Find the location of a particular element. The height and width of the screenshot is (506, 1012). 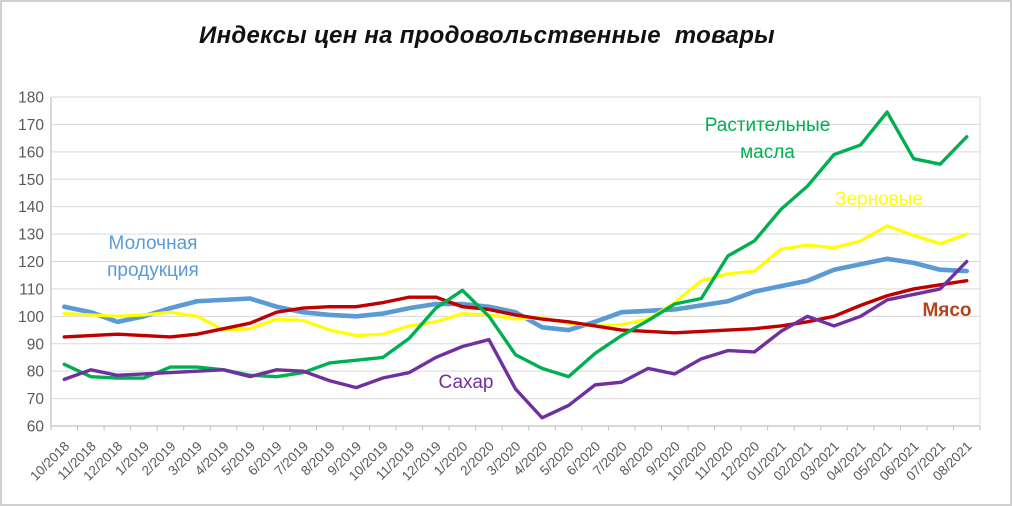

series-label-cereals: Зерновые is located at coordinates (879, 199).